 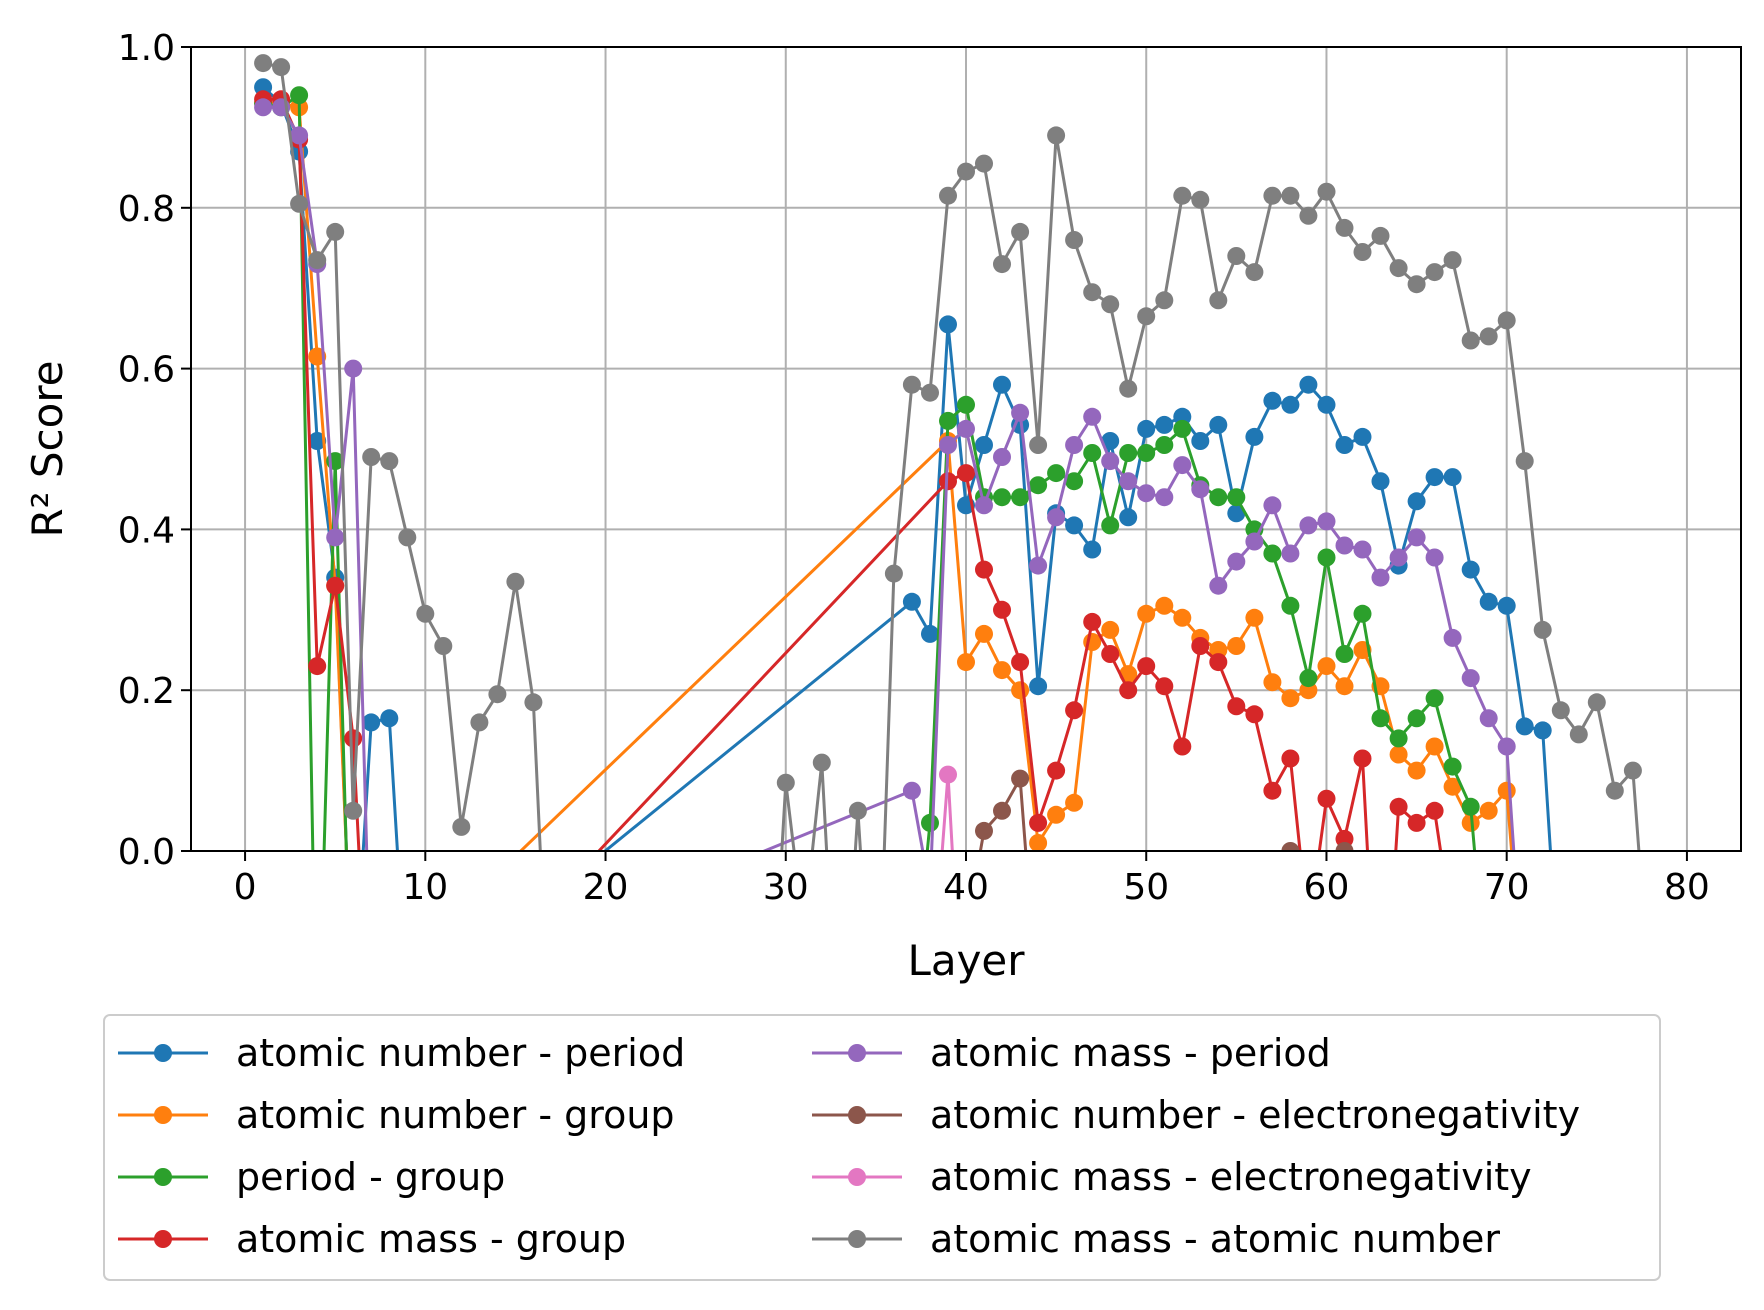 What do you see at coordinates (146, 530) in the screenshot?
I see `y-tick-label: 0.4` at bounding box center [146, 530].